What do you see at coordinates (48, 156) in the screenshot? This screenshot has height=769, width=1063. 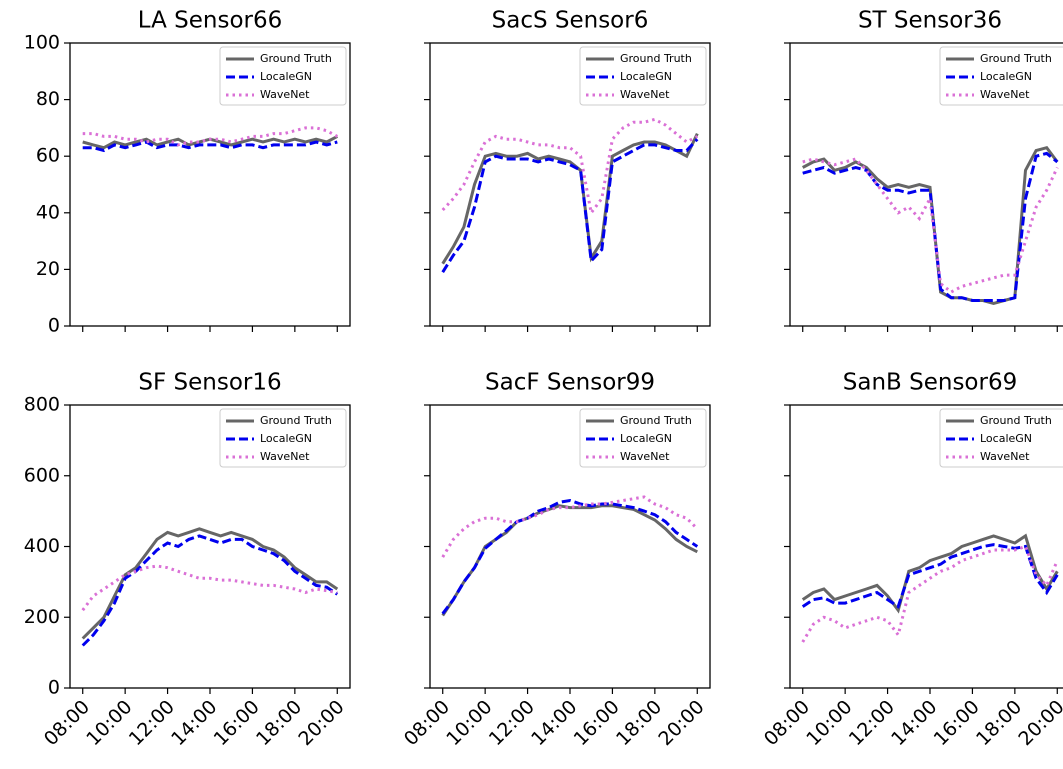 I see `y-tick-label: 60` at bounding box center [48, 156].